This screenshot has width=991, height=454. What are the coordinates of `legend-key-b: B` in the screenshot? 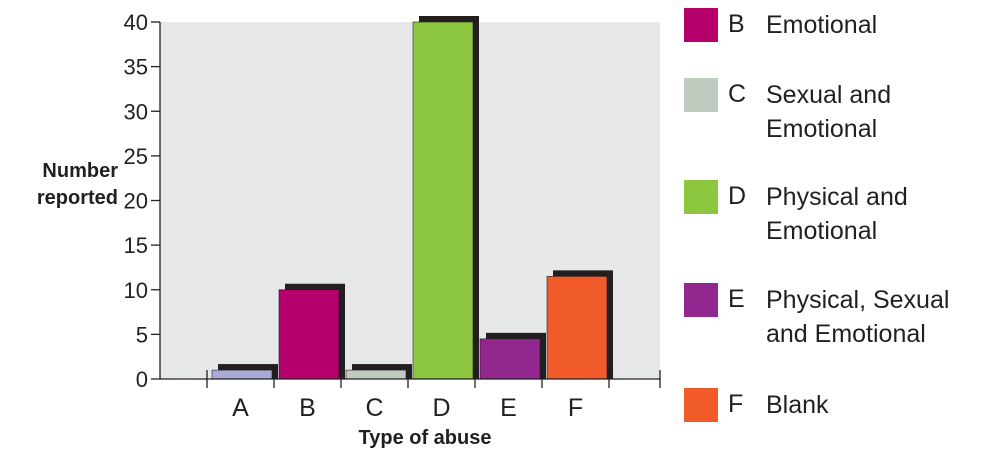 It's located at (736, 24).